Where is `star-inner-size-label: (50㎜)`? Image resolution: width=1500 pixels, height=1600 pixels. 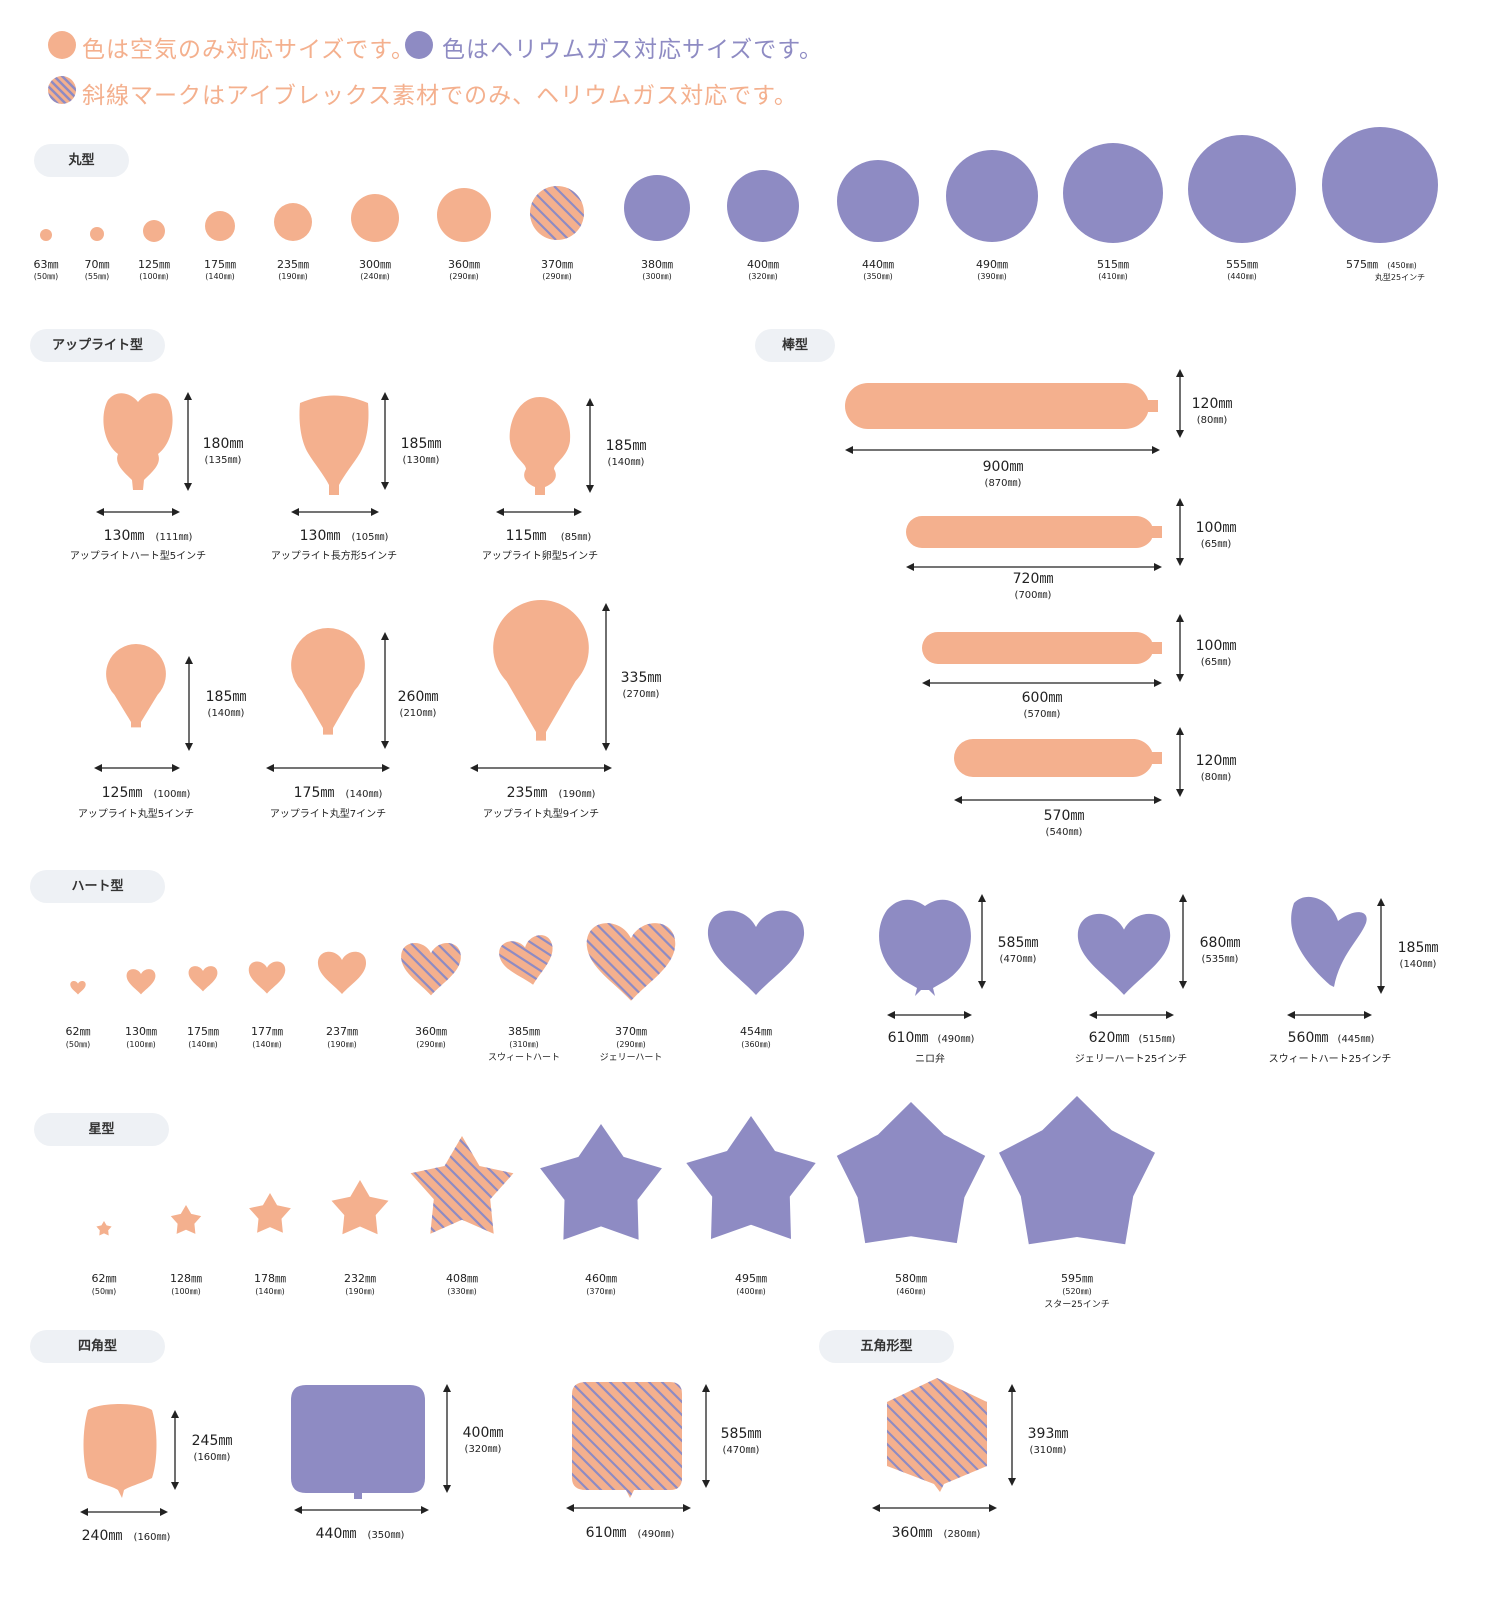 star-inner-size-label: (50㎜) is located at coordinates (104, 1291).